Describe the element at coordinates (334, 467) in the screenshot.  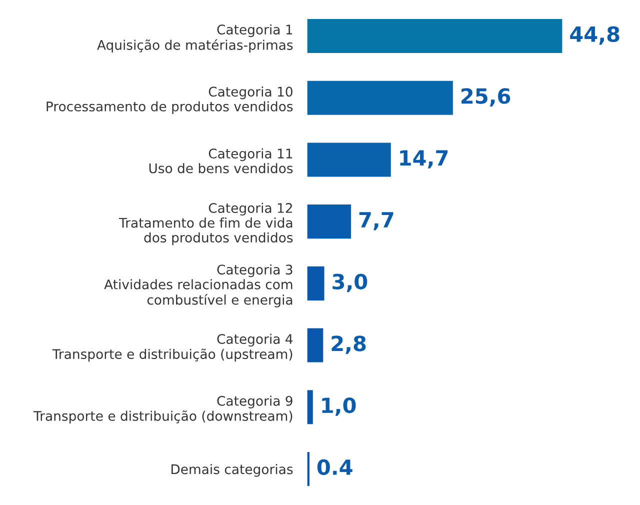
I see `data-label: 0.4` at that location.